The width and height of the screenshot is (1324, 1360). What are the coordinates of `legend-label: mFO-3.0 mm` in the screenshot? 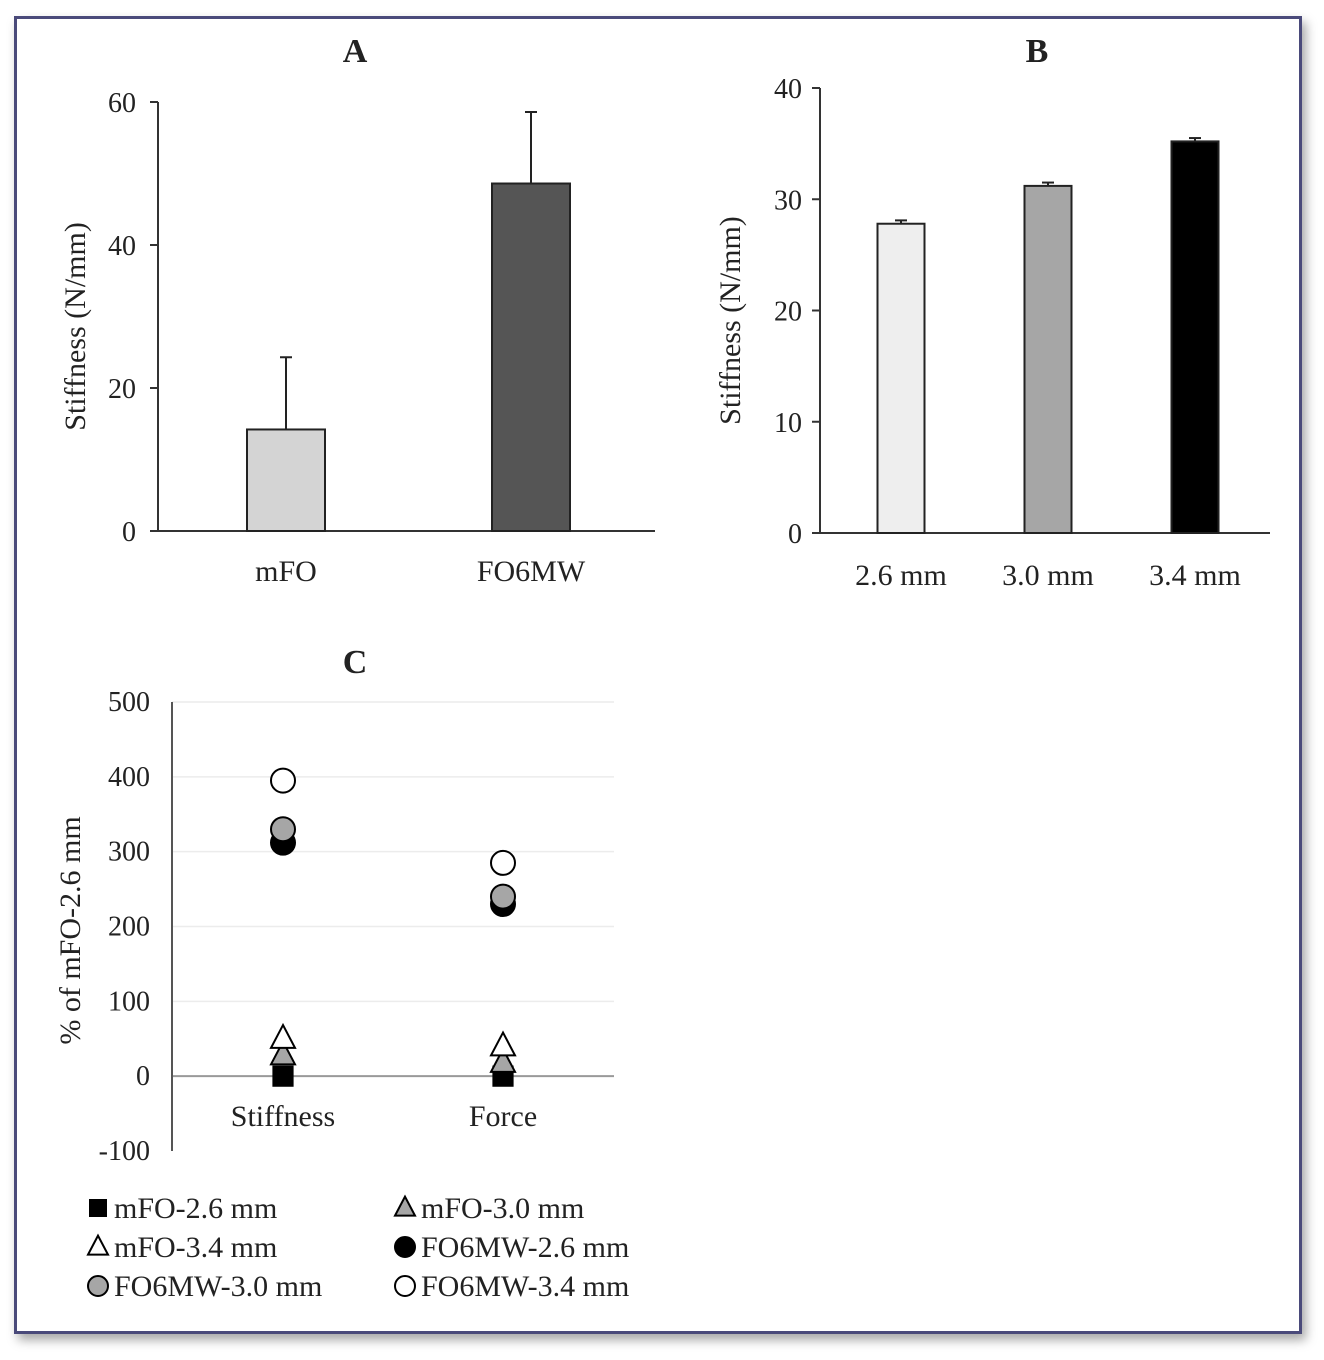 It's located at (502, 1208).